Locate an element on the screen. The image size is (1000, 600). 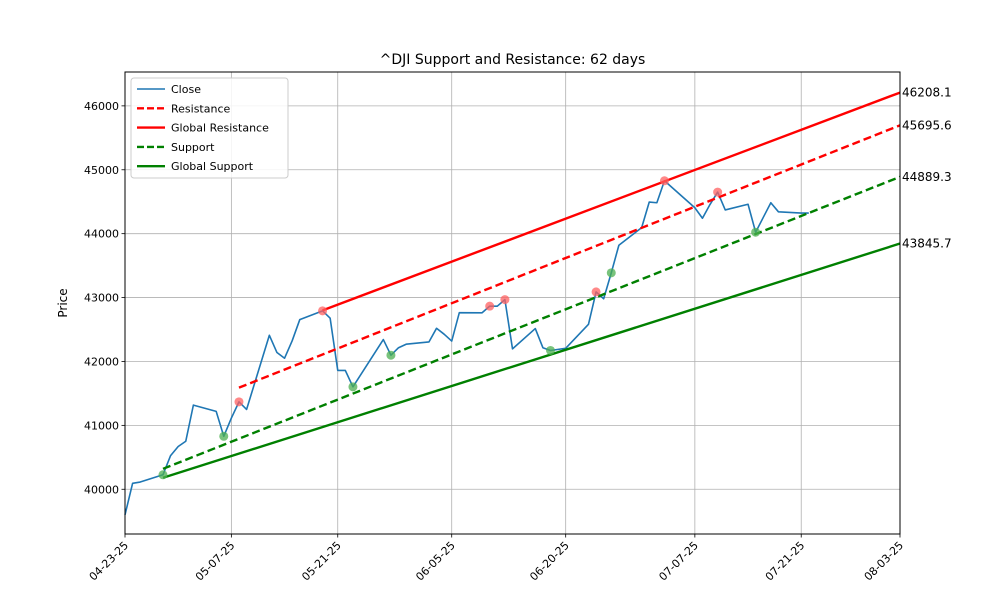
y-axis-label: Price is located at coordinates (63, 302).